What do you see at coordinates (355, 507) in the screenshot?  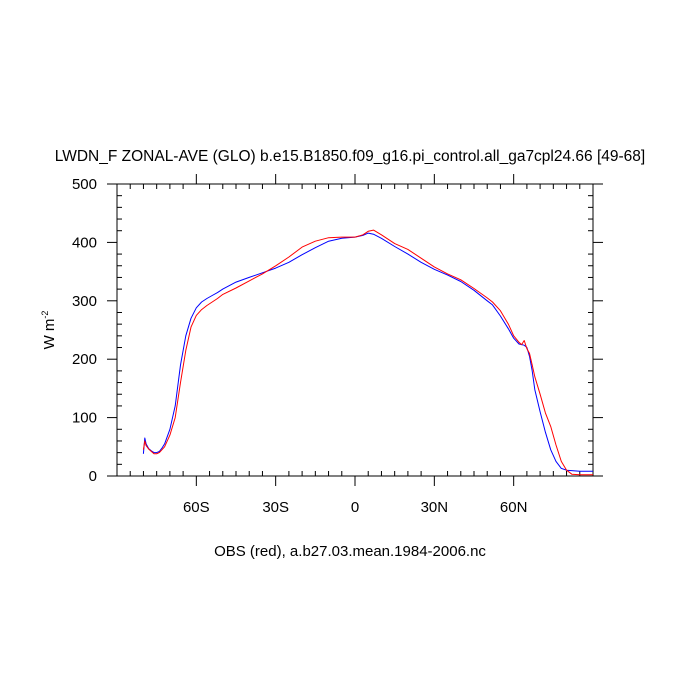 I see `x-tick-label: 0` at bounding box center [355, 507].